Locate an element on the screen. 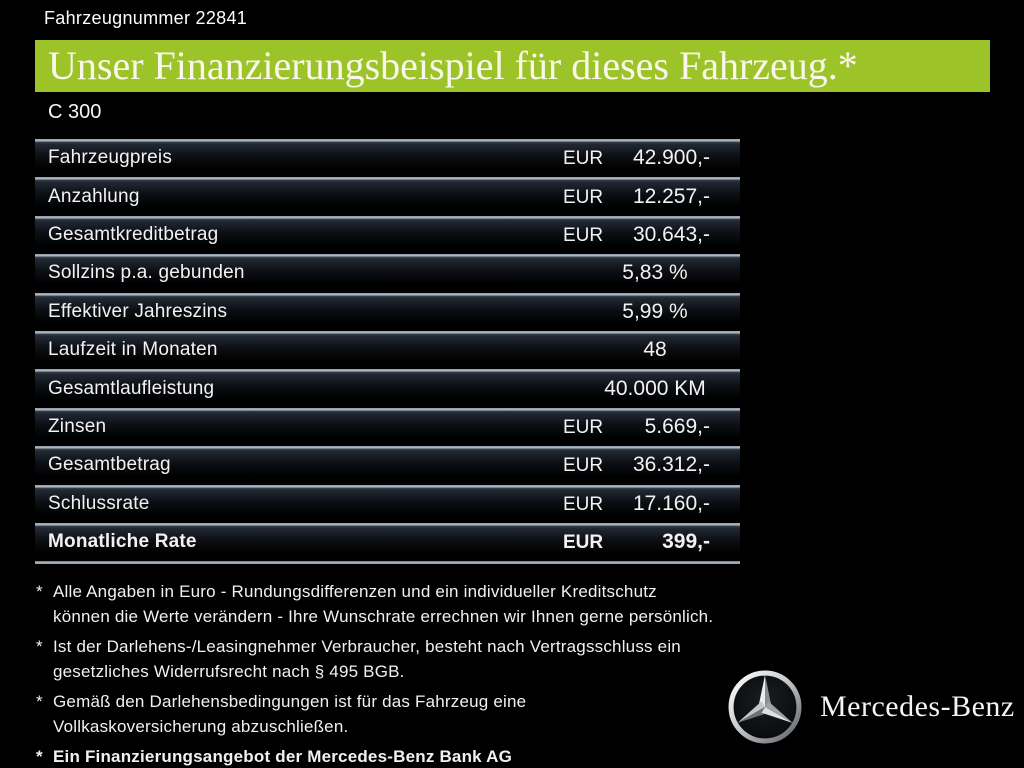 Image resolution: width=1024 pixels, height=768 pixels. row-label: Anzahlung is located at coordinates (94, 196).